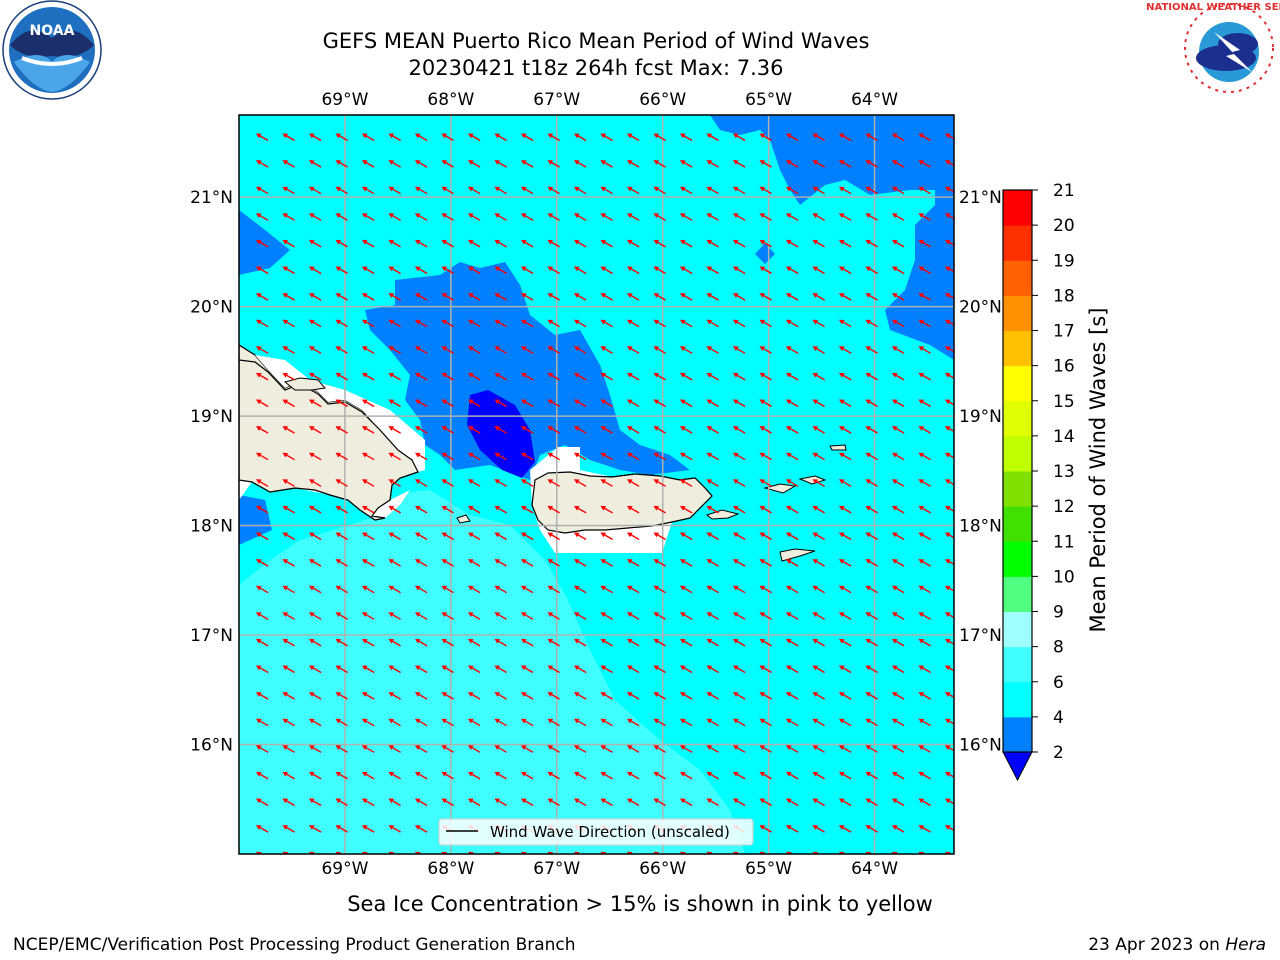 The height and width of the screenshot is (960, 1280). I want to click on footer-host: Hera, so click(1245, 945).